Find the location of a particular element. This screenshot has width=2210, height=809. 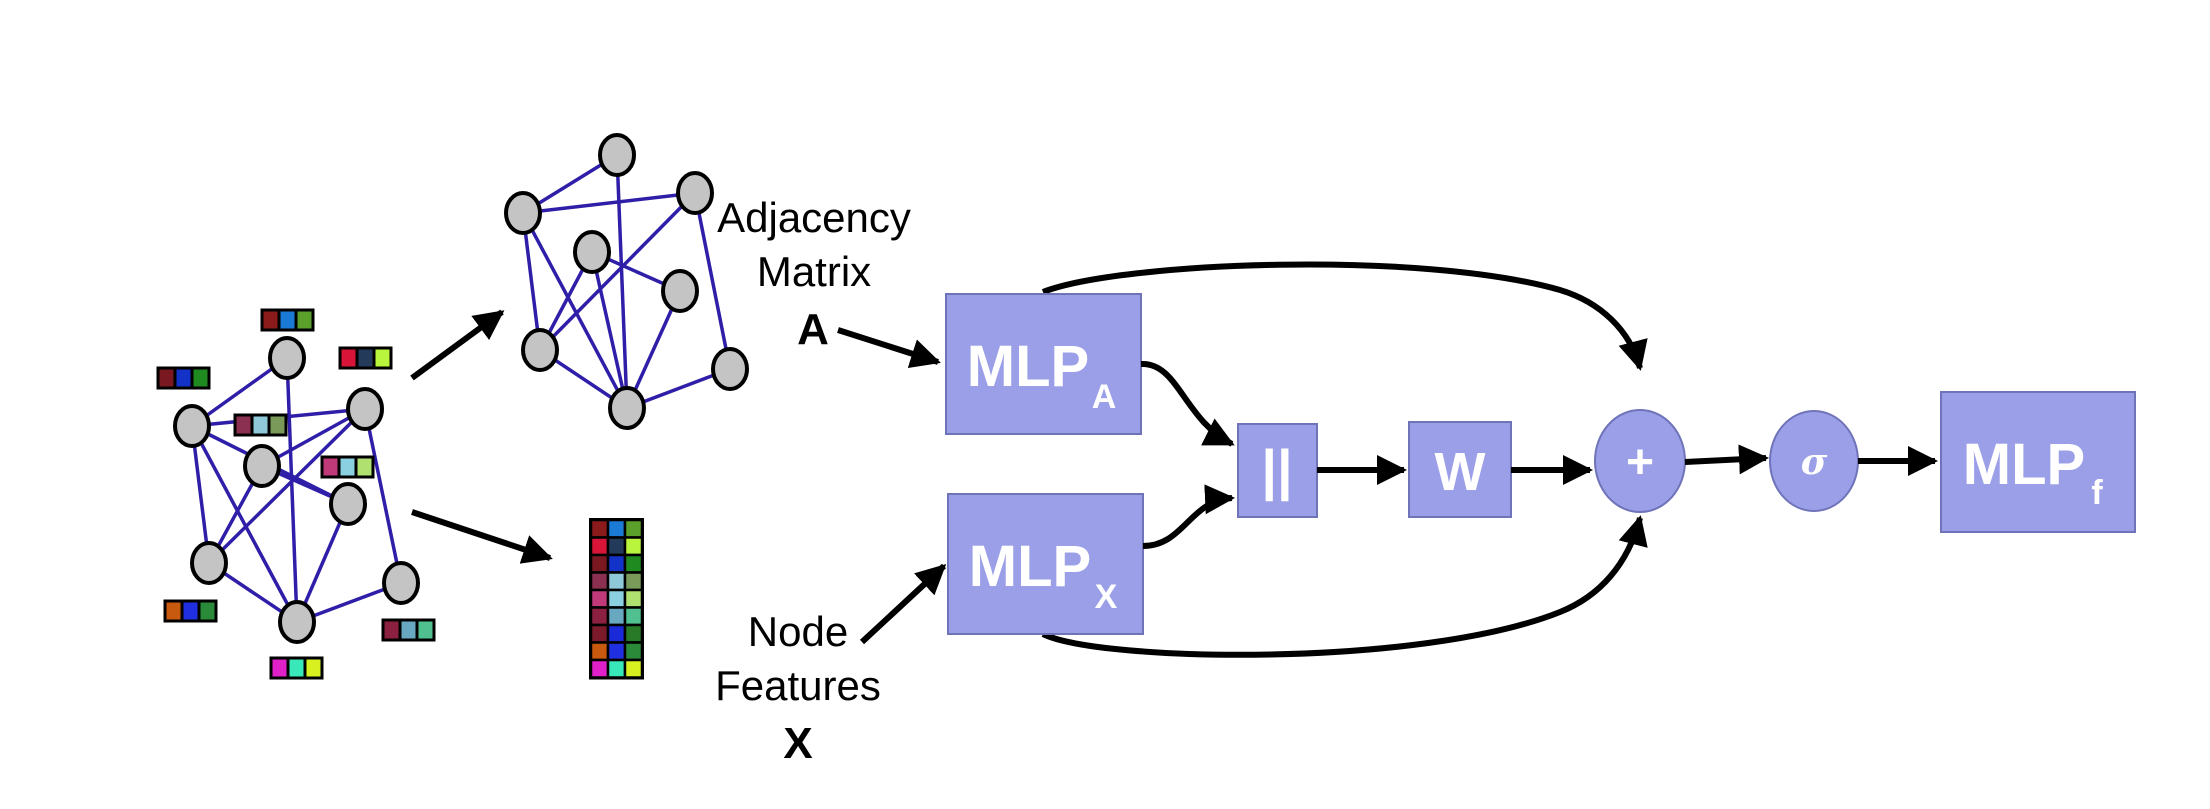

arrow-to-features is located at coordinates (482, 536).